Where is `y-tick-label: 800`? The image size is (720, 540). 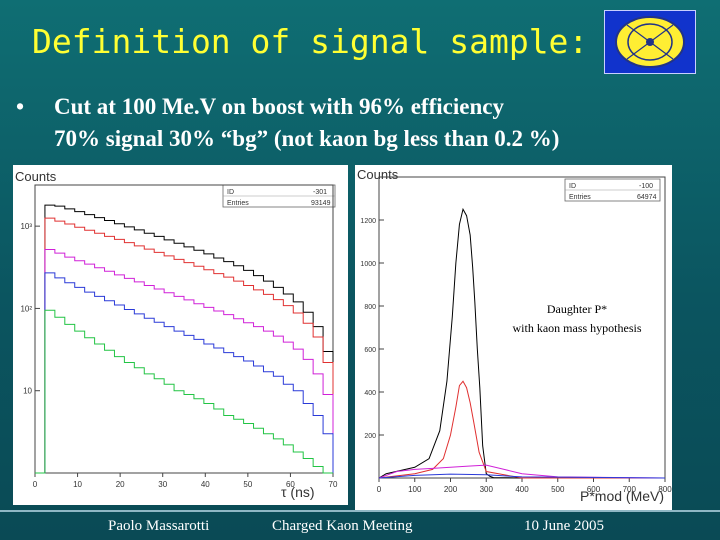
y-tick-label: 800 is located at coordinates (370, 307).